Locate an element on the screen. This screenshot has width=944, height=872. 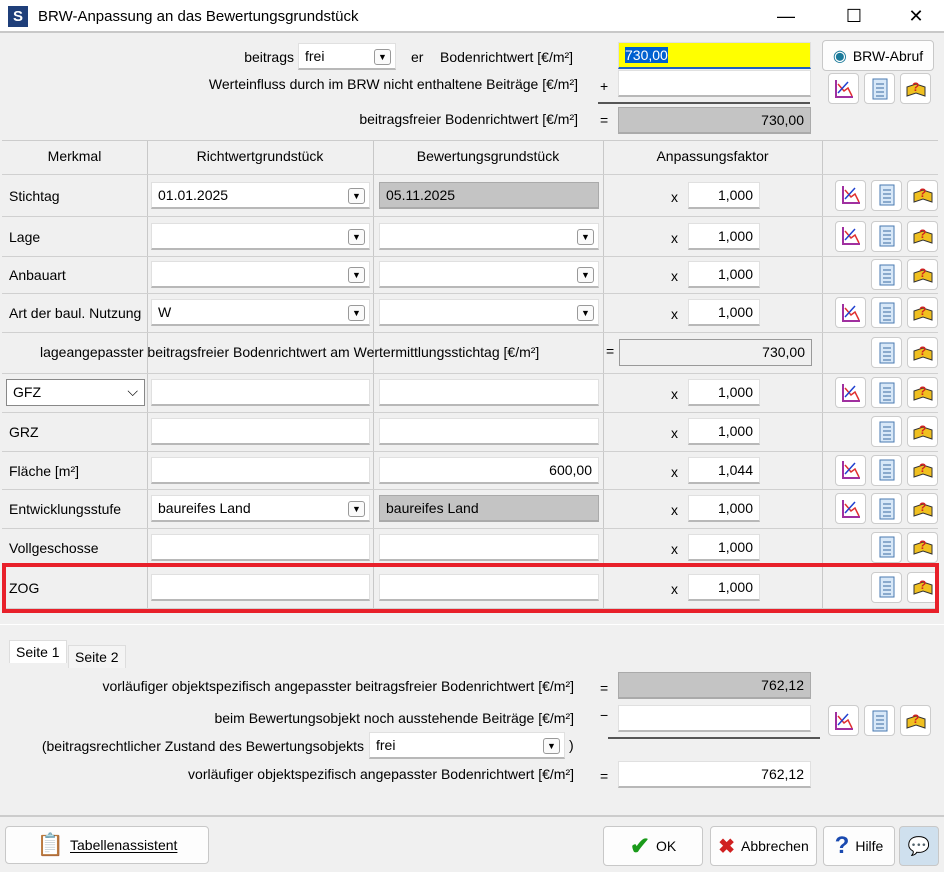
row-icon-group: ? is located at coordinates (904, 431).